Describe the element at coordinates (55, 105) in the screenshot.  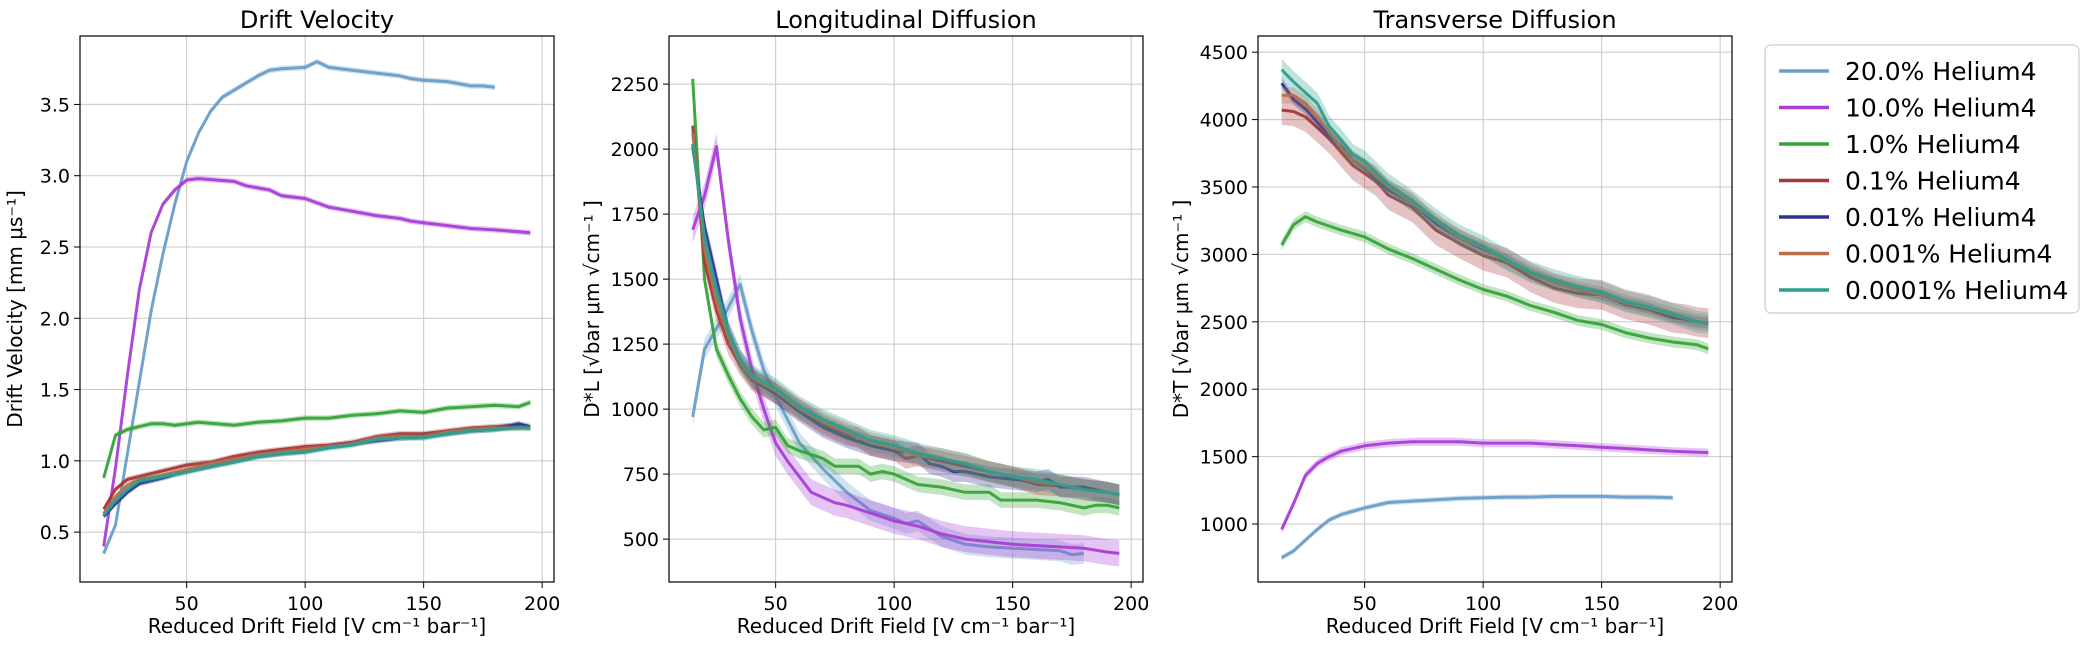
I see `y-tick-label: 3.5` at that location.